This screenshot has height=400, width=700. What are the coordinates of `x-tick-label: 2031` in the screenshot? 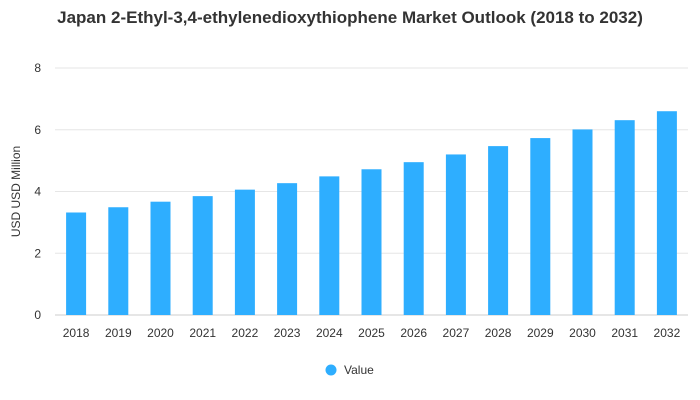 It's located at (624, 333).